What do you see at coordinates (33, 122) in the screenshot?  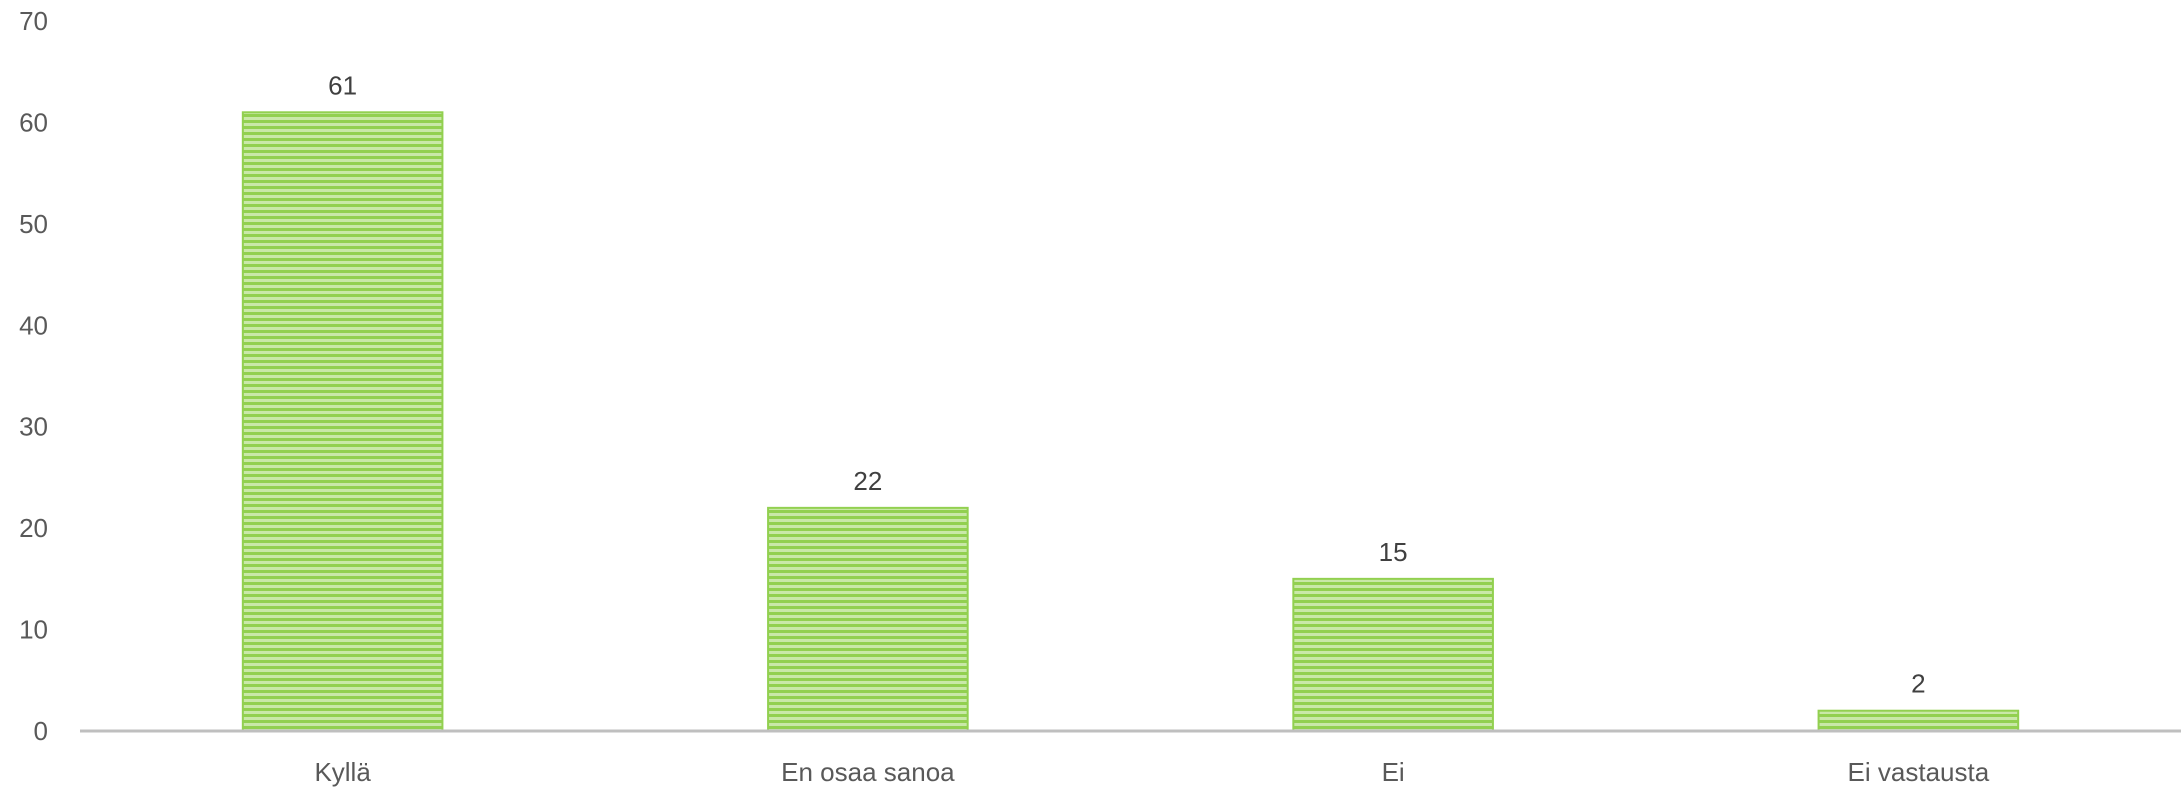 I see `y-tick-label: 60` at bounding box center [33, 122].